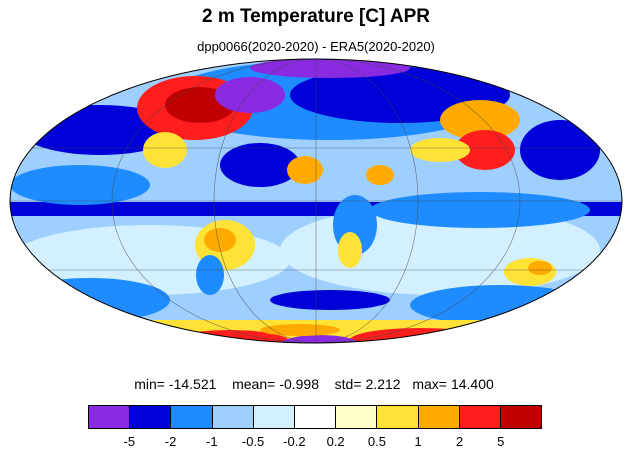  Describe the element at coordinates (429, 384) in the screenshot. I see `max-label: max=` at that location.